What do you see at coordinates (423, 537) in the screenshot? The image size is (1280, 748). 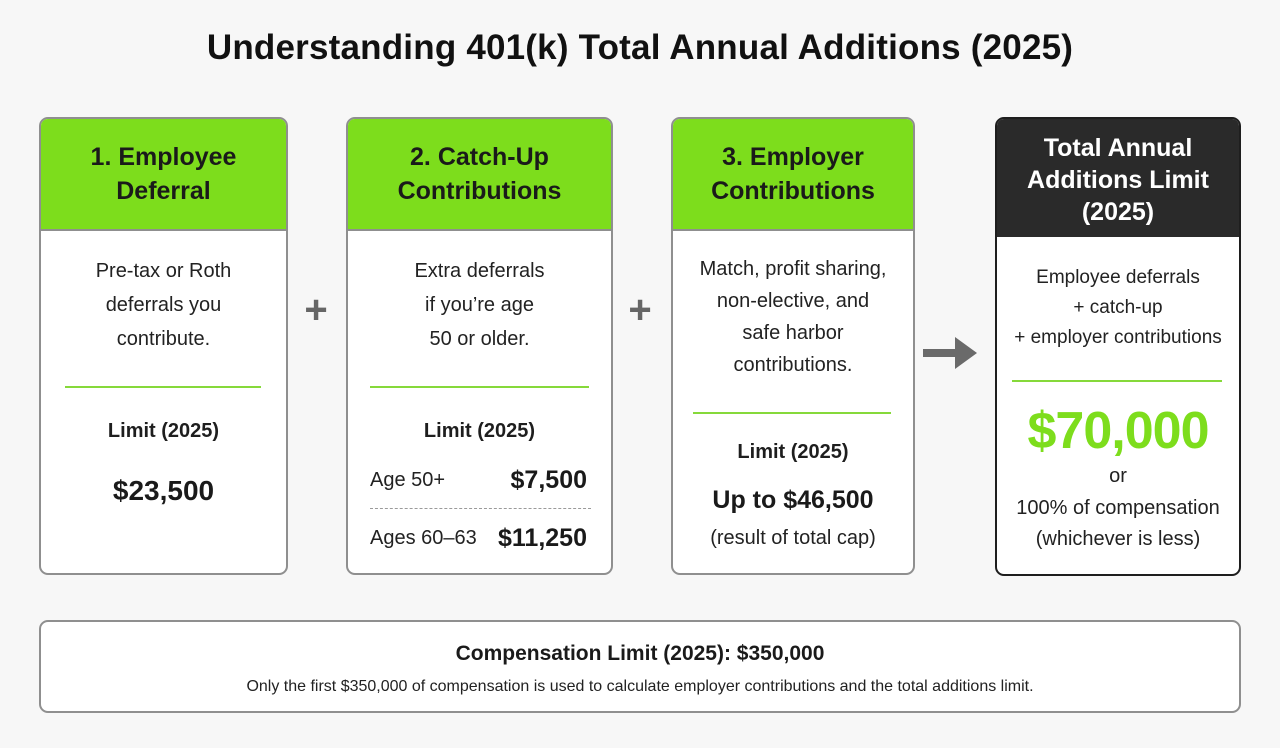 I see `row-label: Ages 60–63` at bounding box center [423, 537].